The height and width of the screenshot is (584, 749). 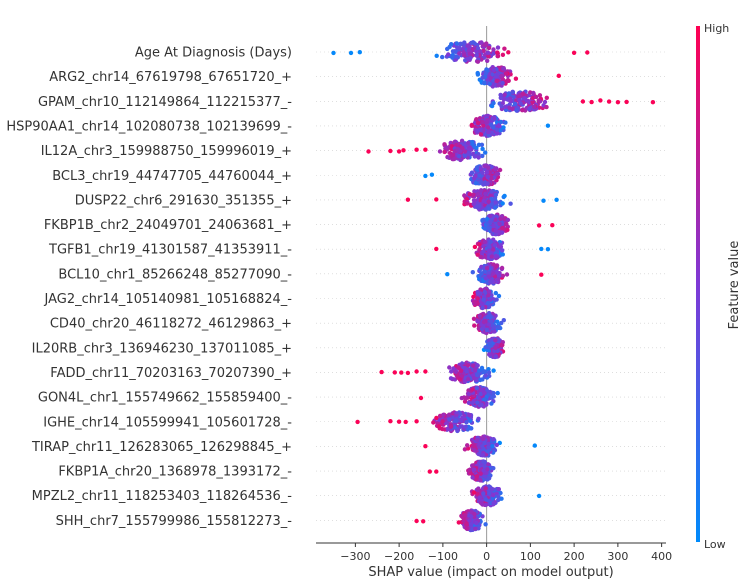 I want to click on feature-label: SHH_chr7_155799986_155812273_-, so click(x=174, y=521).